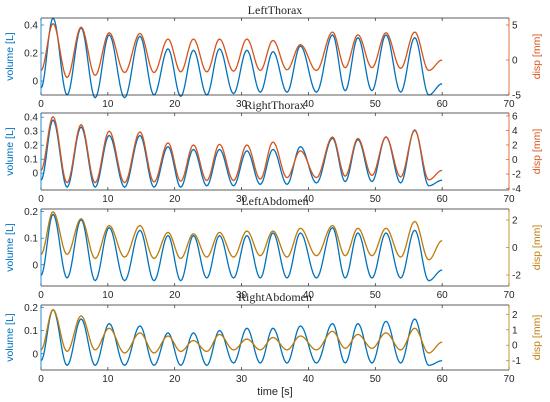 The width and height of the screenshot is (550, 402). I want to click on y-right-tick-label: 6, so click(515, 116).